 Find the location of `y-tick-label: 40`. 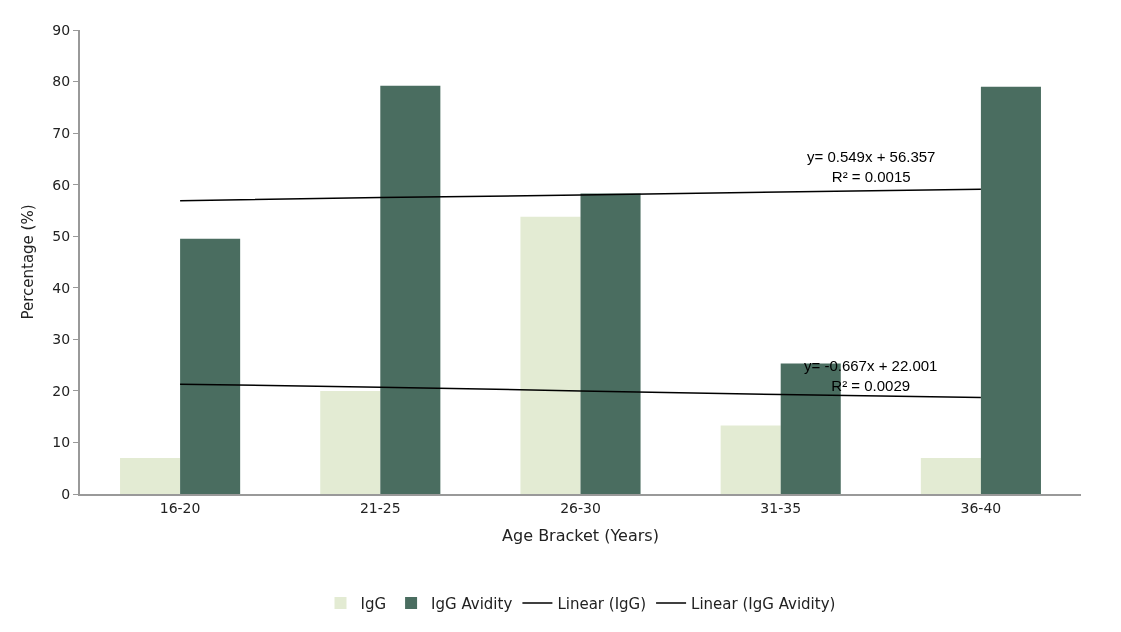

y-tick-label: 40 is located at coordinates (61, 287).